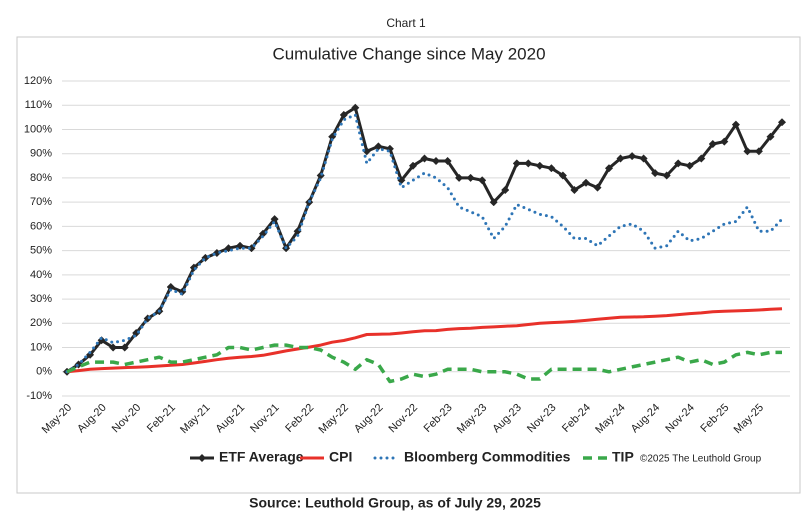 This screenshot has width=812, height=524. What do you see at coordinates (39, 105) in the screenshot?
I see `y-tick-label: 110%` at bounding box center [39, 105].